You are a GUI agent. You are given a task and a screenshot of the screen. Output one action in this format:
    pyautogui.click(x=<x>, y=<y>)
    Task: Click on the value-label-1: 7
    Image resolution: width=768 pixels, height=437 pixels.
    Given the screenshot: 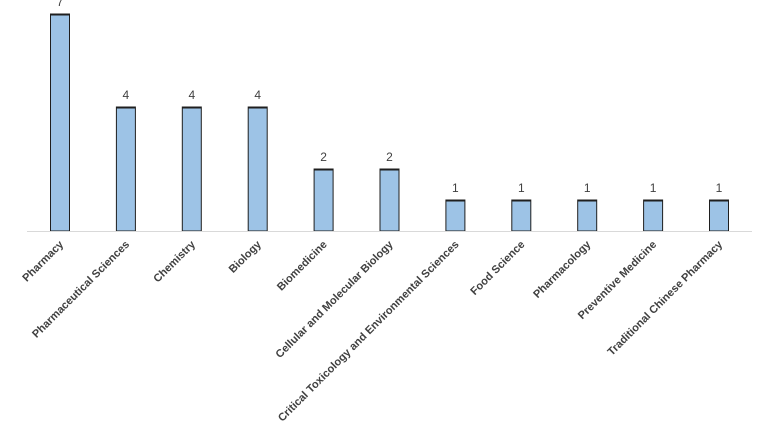 What is the action you would take?
    pyautogui.click(x=60, y=4)
    